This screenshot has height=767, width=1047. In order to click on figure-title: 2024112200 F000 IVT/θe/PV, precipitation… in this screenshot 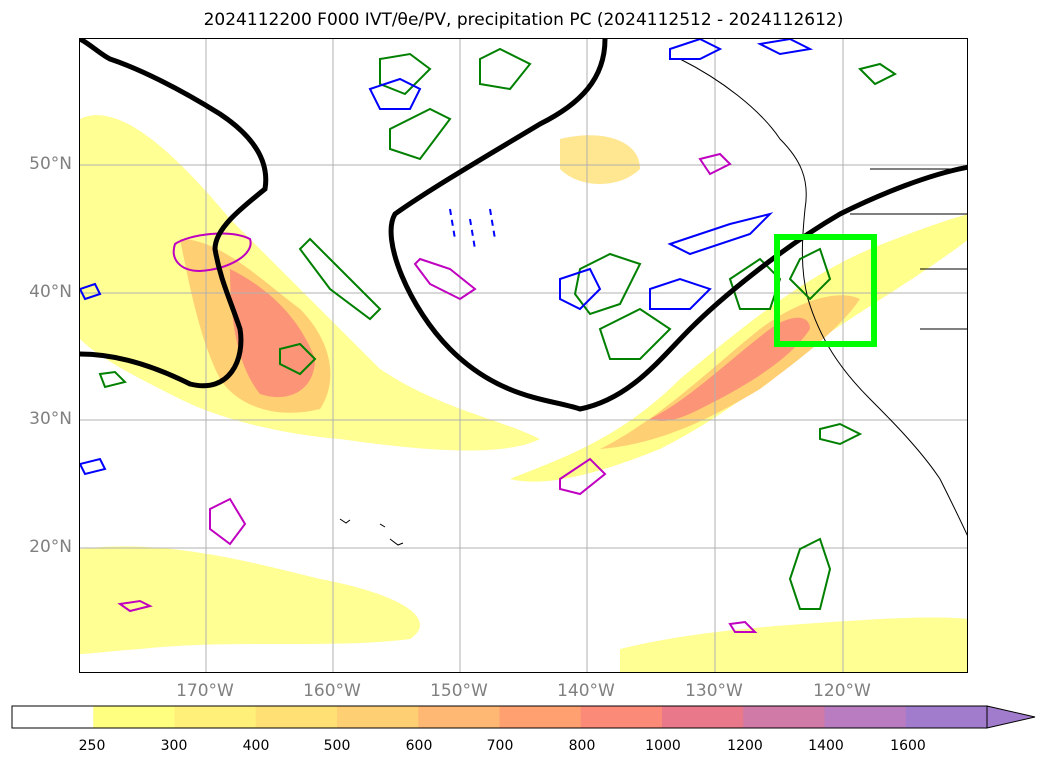, I will do `click(523, 20)`.